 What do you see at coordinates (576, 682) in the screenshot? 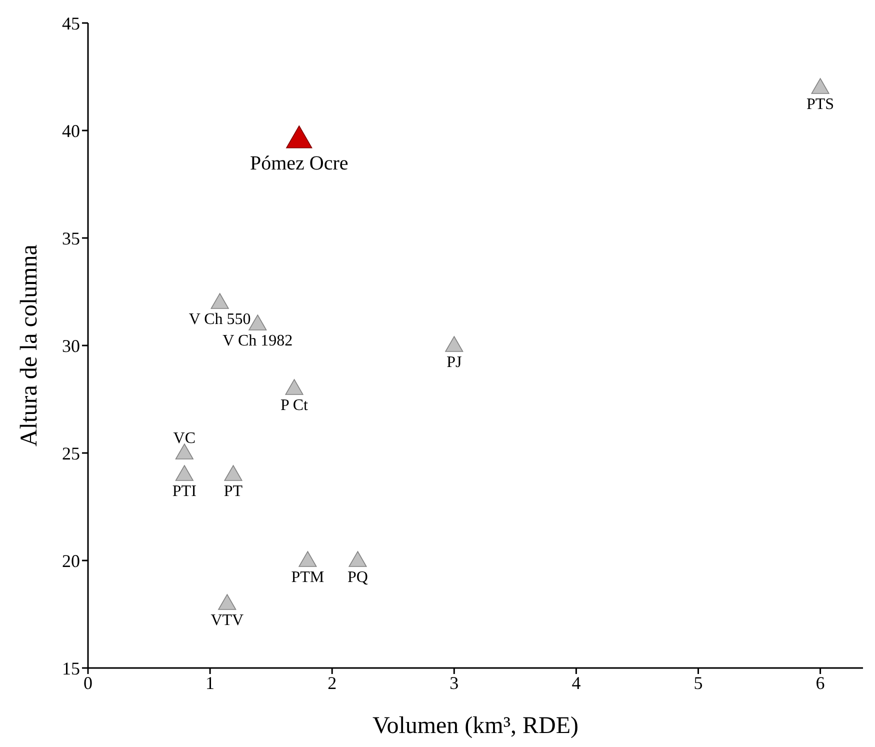
I see `x-tick-label: 4` at bounding box center [576, 682].